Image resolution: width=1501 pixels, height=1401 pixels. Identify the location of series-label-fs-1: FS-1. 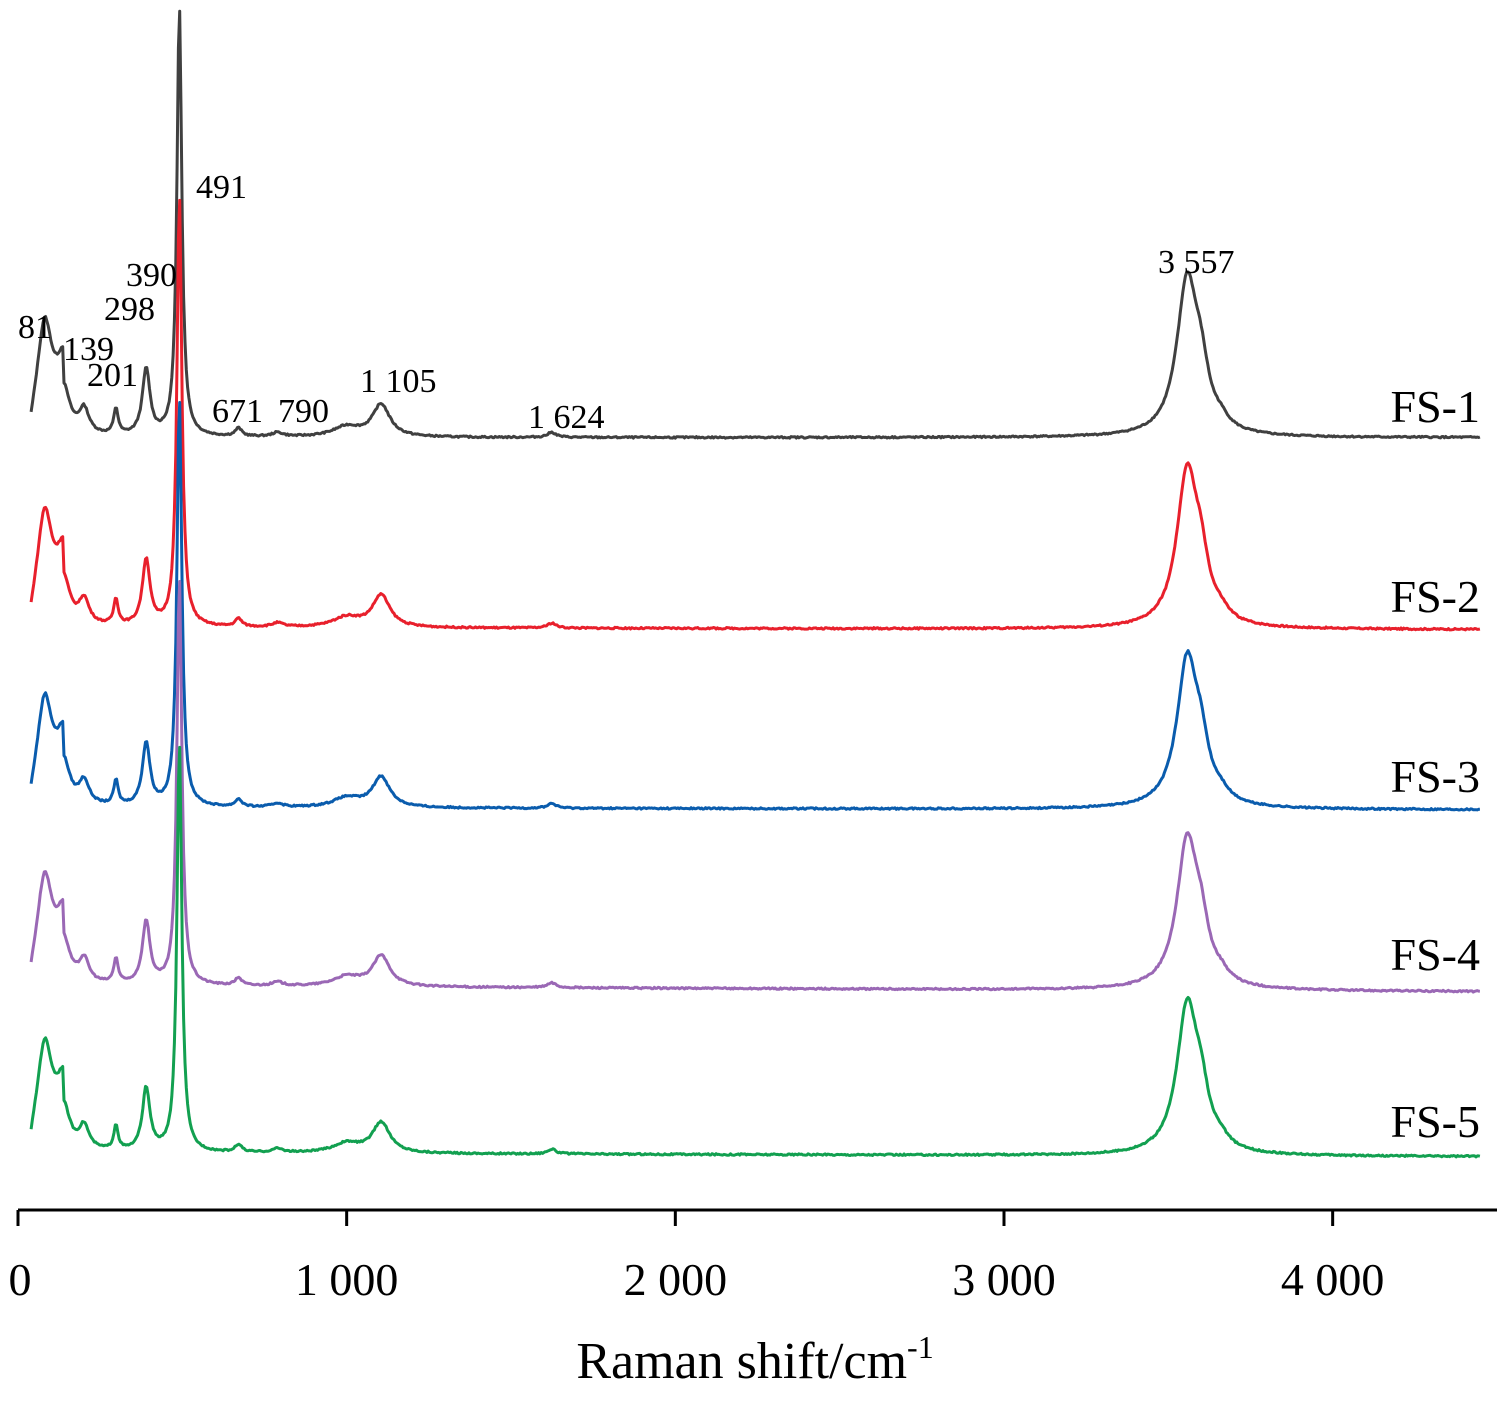
(1435, 406).